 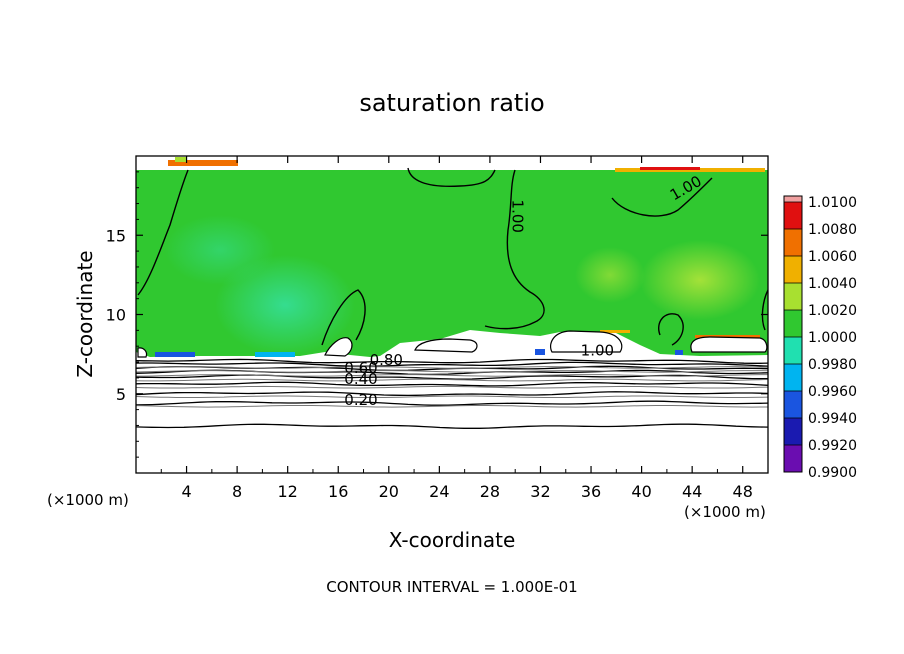 I want to click on colorbar-label: 1.0040, so click(x=832, y=284).